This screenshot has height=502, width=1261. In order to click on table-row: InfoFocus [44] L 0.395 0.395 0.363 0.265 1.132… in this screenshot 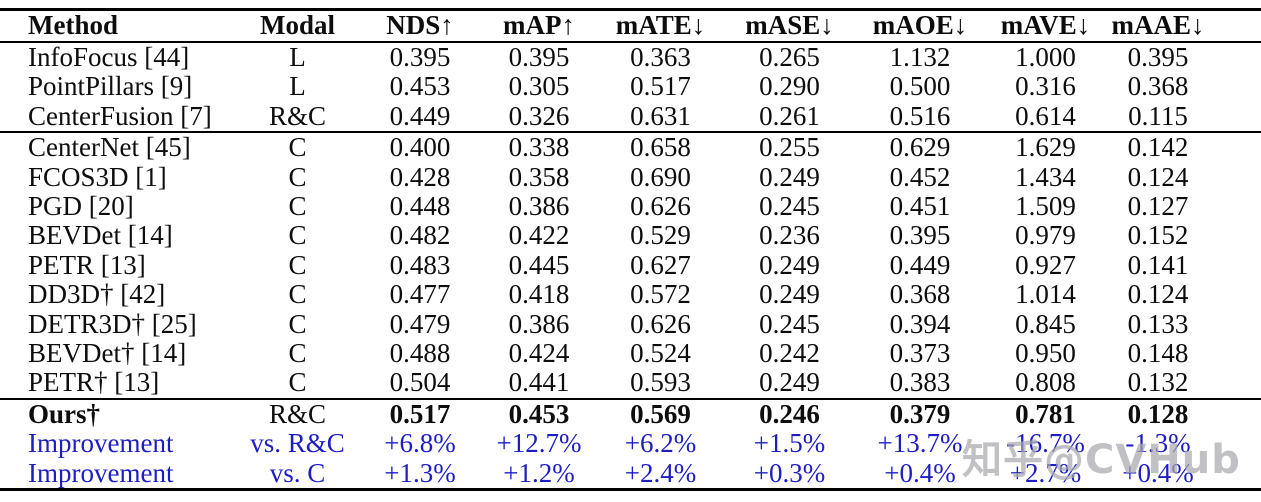, I will do `click(630, 57)`.